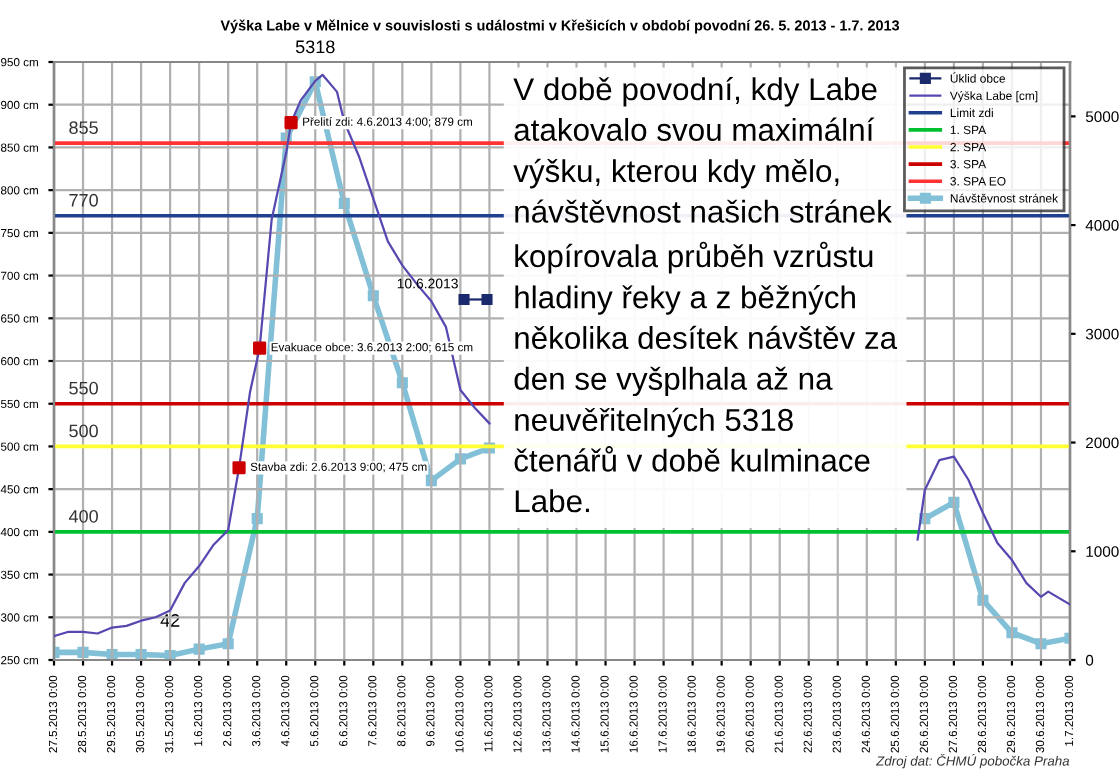 This screenshot has height=784, width=1120. What do you see at coordinates (83, 200) in the screenshot?
I see `annotation: 770` at bounding box center [83, 200].